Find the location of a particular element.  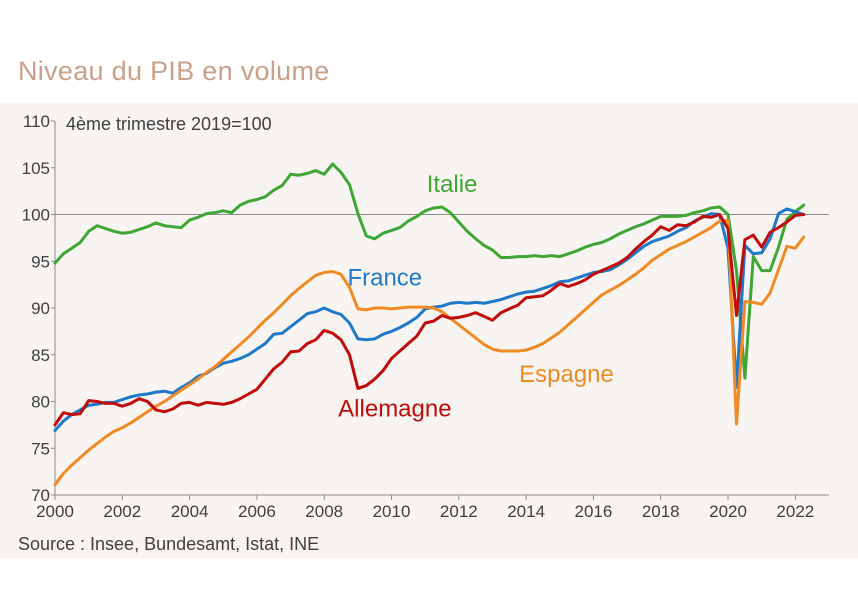

chart-subtitle: 4ème trimestre 2019=100 is located at coordinates (169, 124).